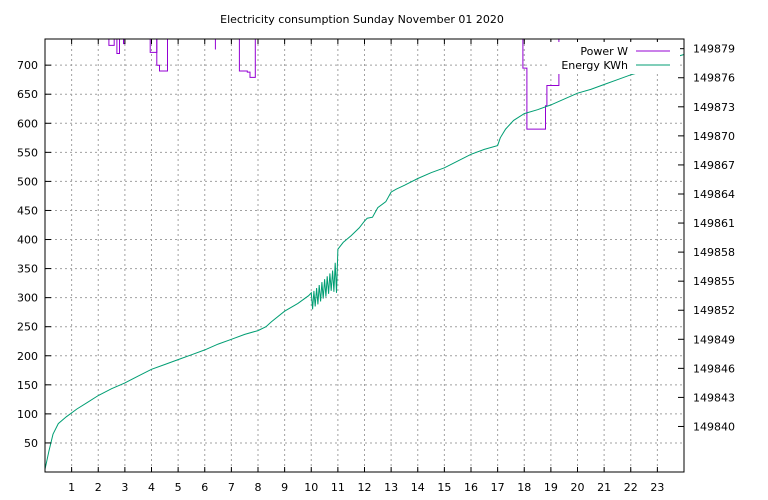  I want to click on y2-tick-label: 149840, so click(714, 426).